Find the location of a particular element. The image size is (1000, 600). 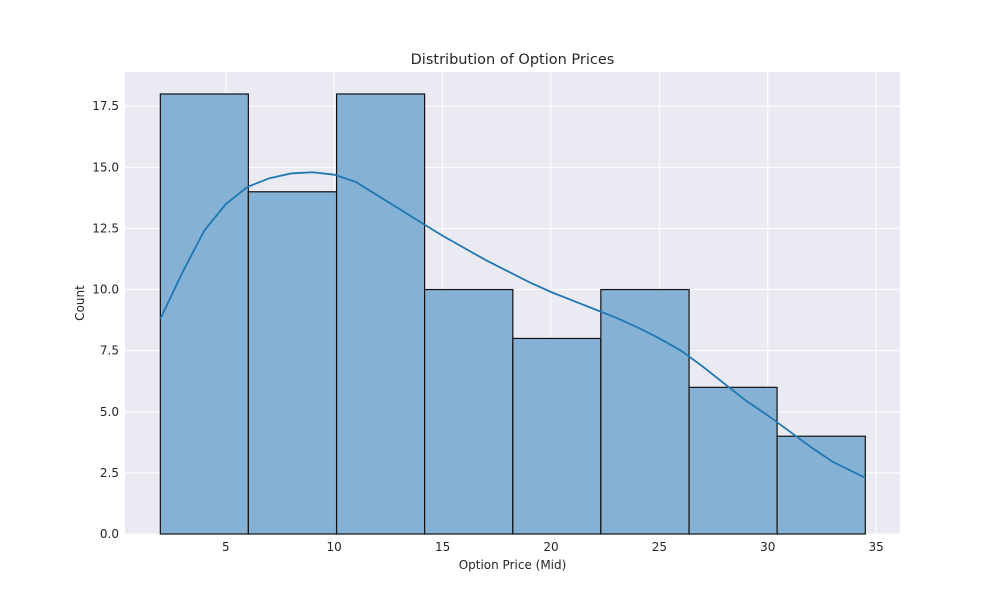

y-tick-label: 12.5 is located at coordinates (105, 228).